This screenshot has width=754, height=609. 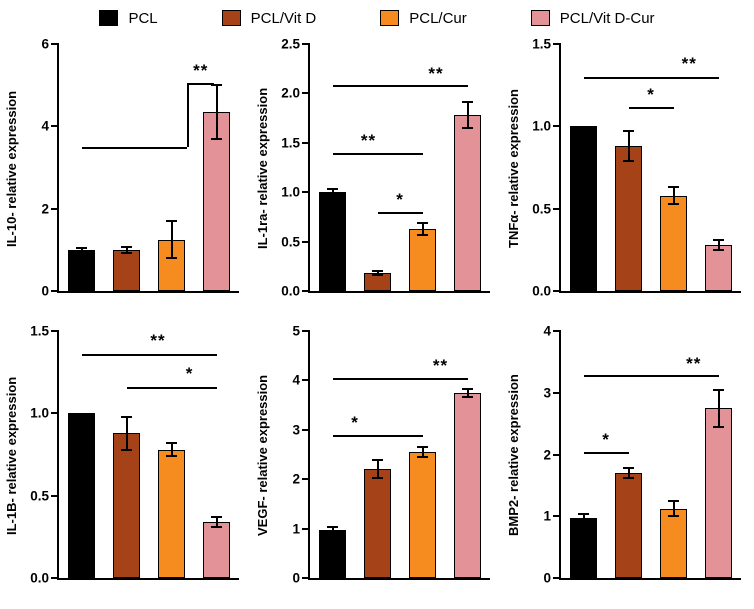 I want to click on y-axis-label: IL-1B- relative expression, so click(x=11, y=455).